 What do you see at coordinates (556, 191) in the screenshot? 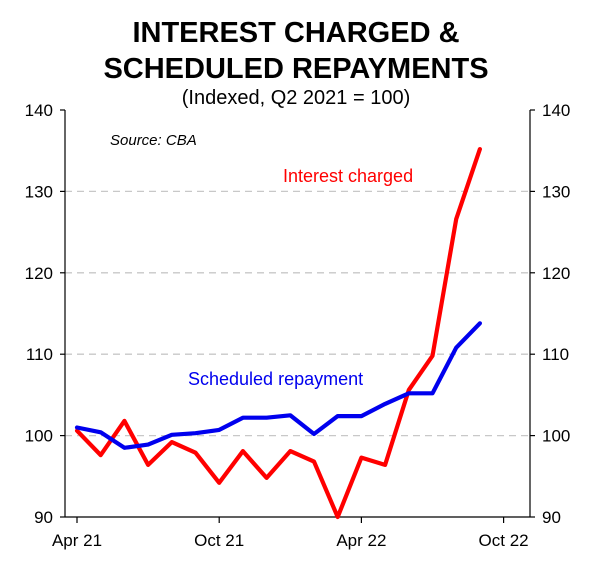
I see `y-tick-right-130: 130` at bounding box center [556, 191].